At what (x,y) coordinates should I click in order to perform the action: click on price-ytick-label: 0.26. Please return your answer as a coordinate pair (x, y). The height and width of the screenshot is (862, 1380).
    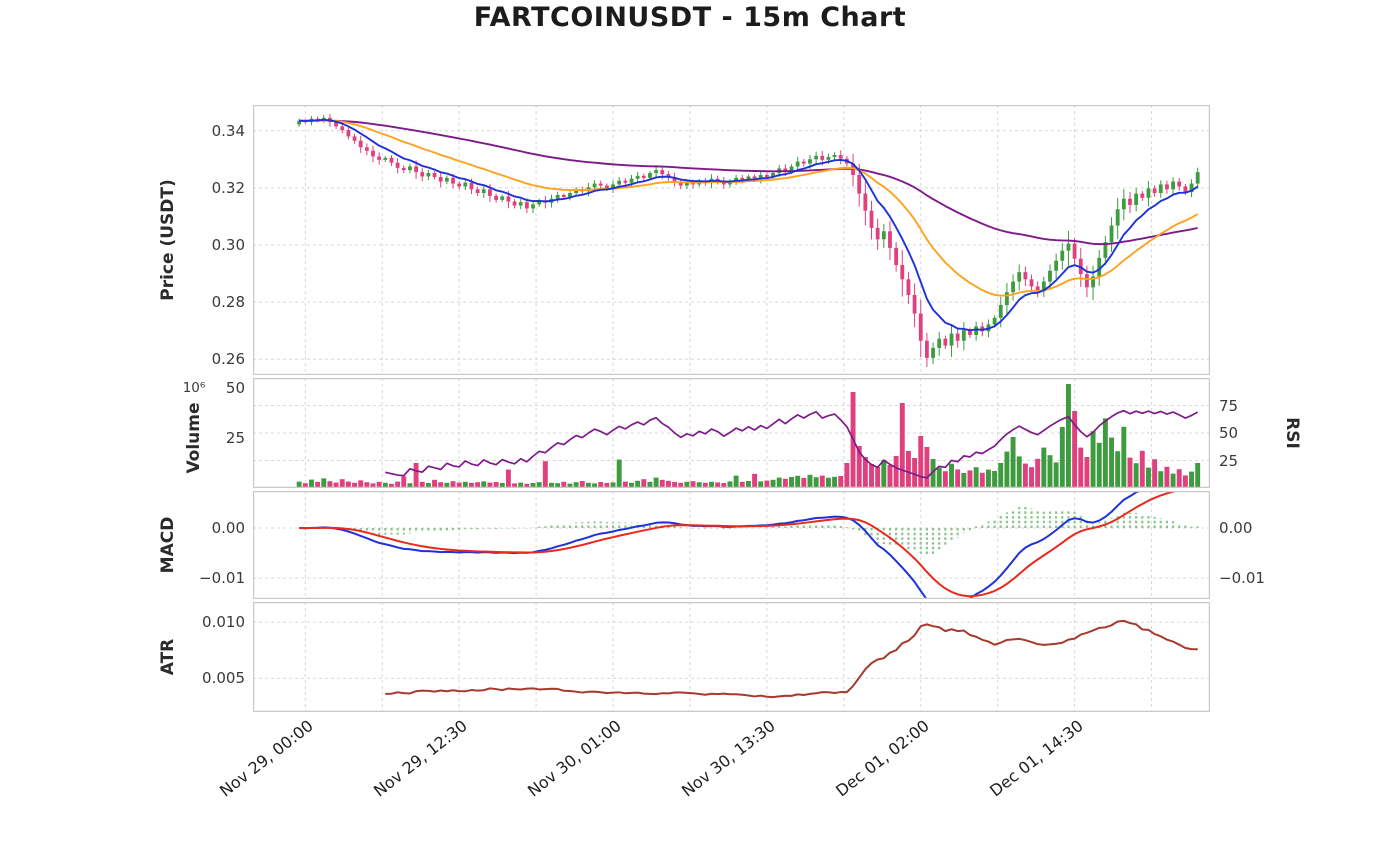
    Looking at the image, I should click on (228, 359).